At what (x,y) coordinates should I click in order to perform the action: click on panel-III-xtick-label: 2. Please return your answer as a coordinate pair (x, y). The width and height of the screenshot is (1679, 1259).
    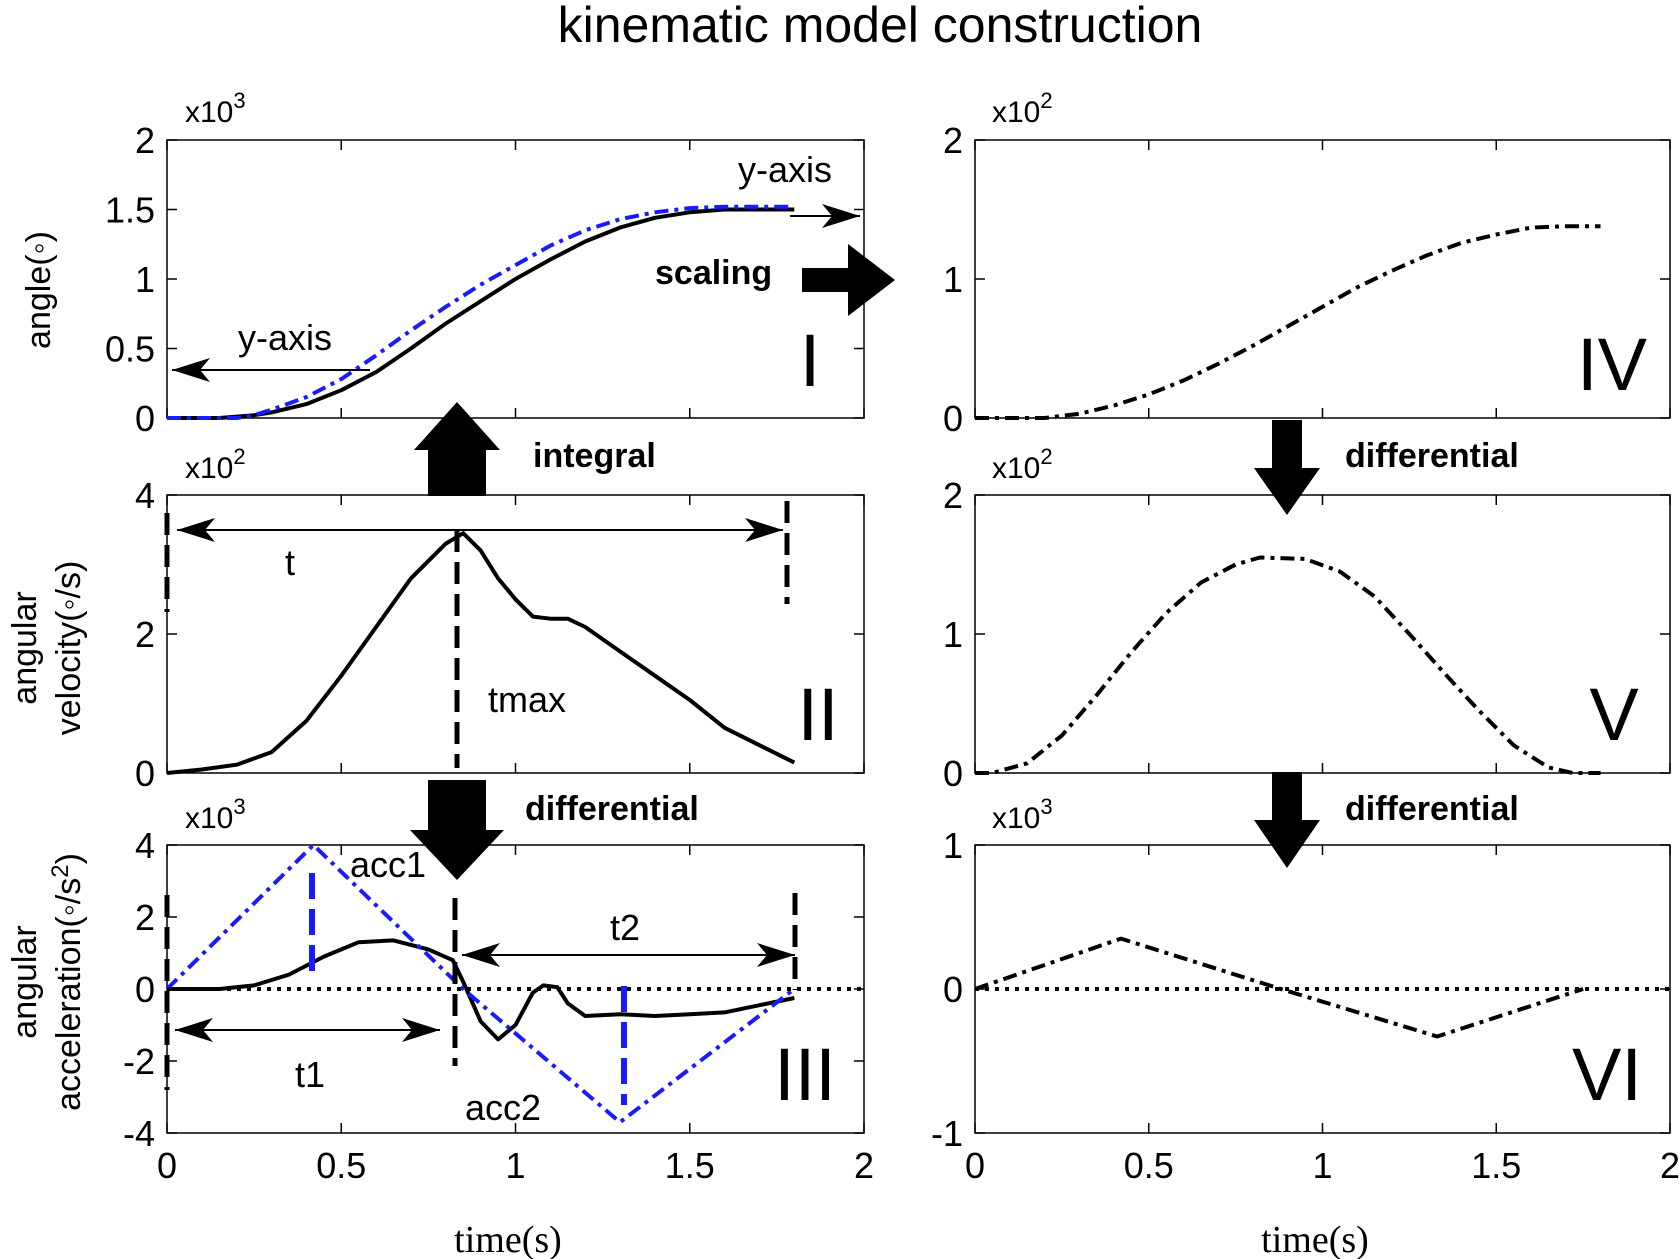
    Looking at the image, I should click on (864, 1165).